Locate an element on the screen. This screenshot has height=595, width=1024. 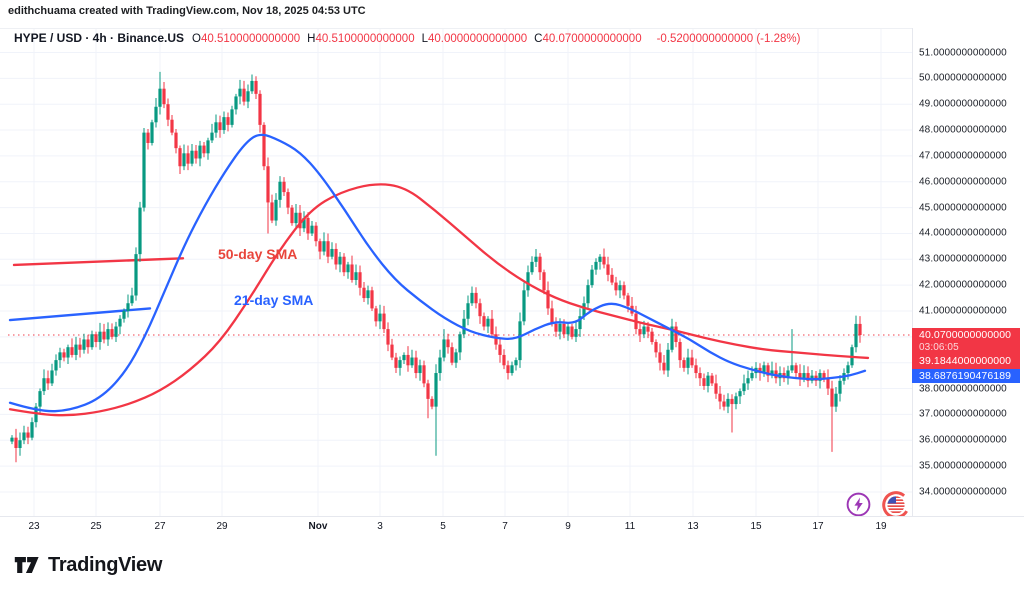
symbol-title: HYPE / USD · 4h · Binance.US is located at coordinates (99, 38).